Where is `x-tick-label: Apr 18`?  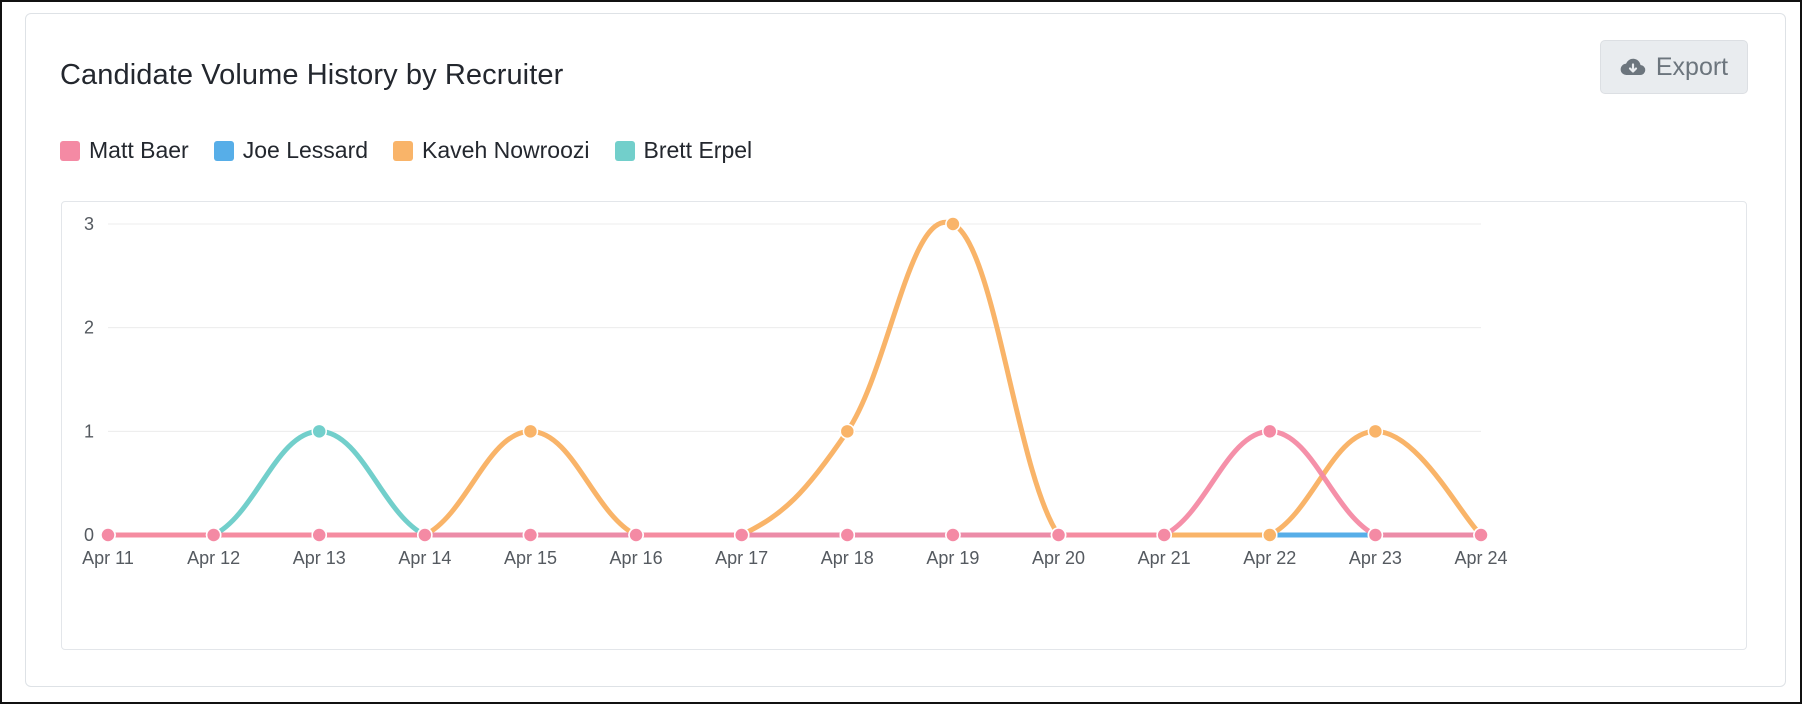
x-tick-label: Apr 18 is located at coordinates (847, 558).